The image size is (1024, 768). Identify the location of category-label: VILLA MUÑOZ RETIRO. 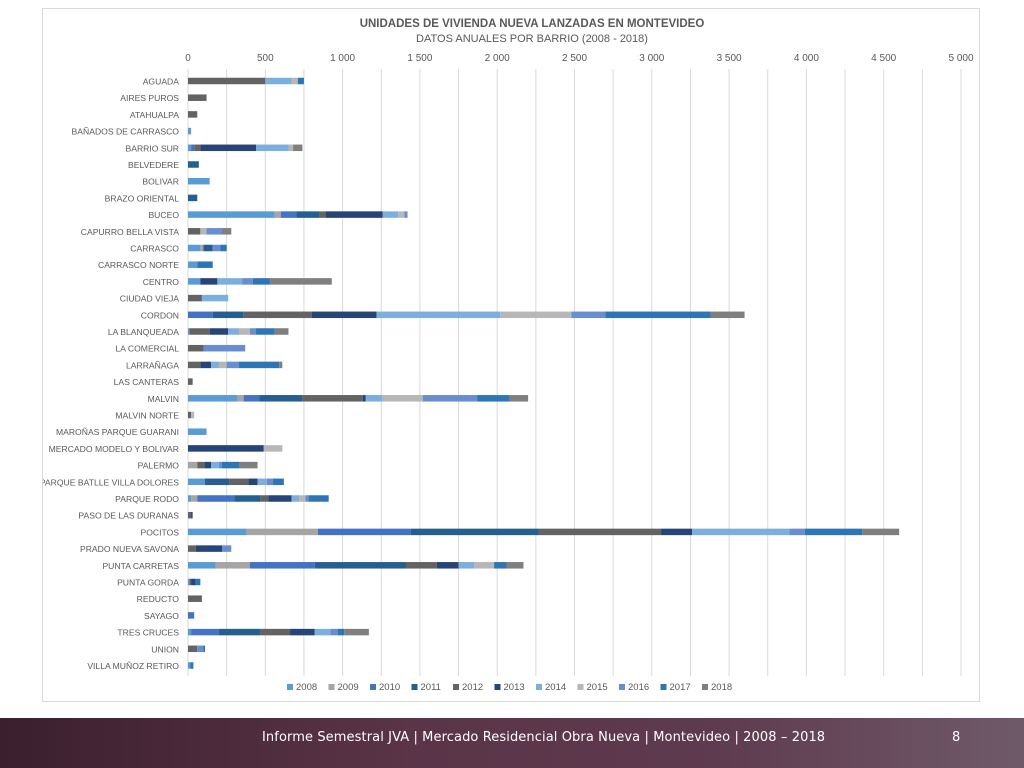
(133, 666).